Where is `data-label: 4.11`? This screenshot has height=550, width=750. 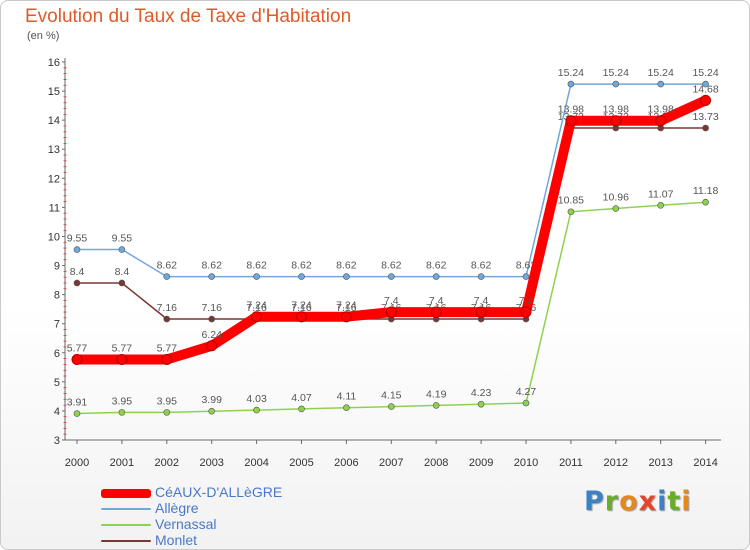 data-label: 4.11 is located at coordinates (347, 397).